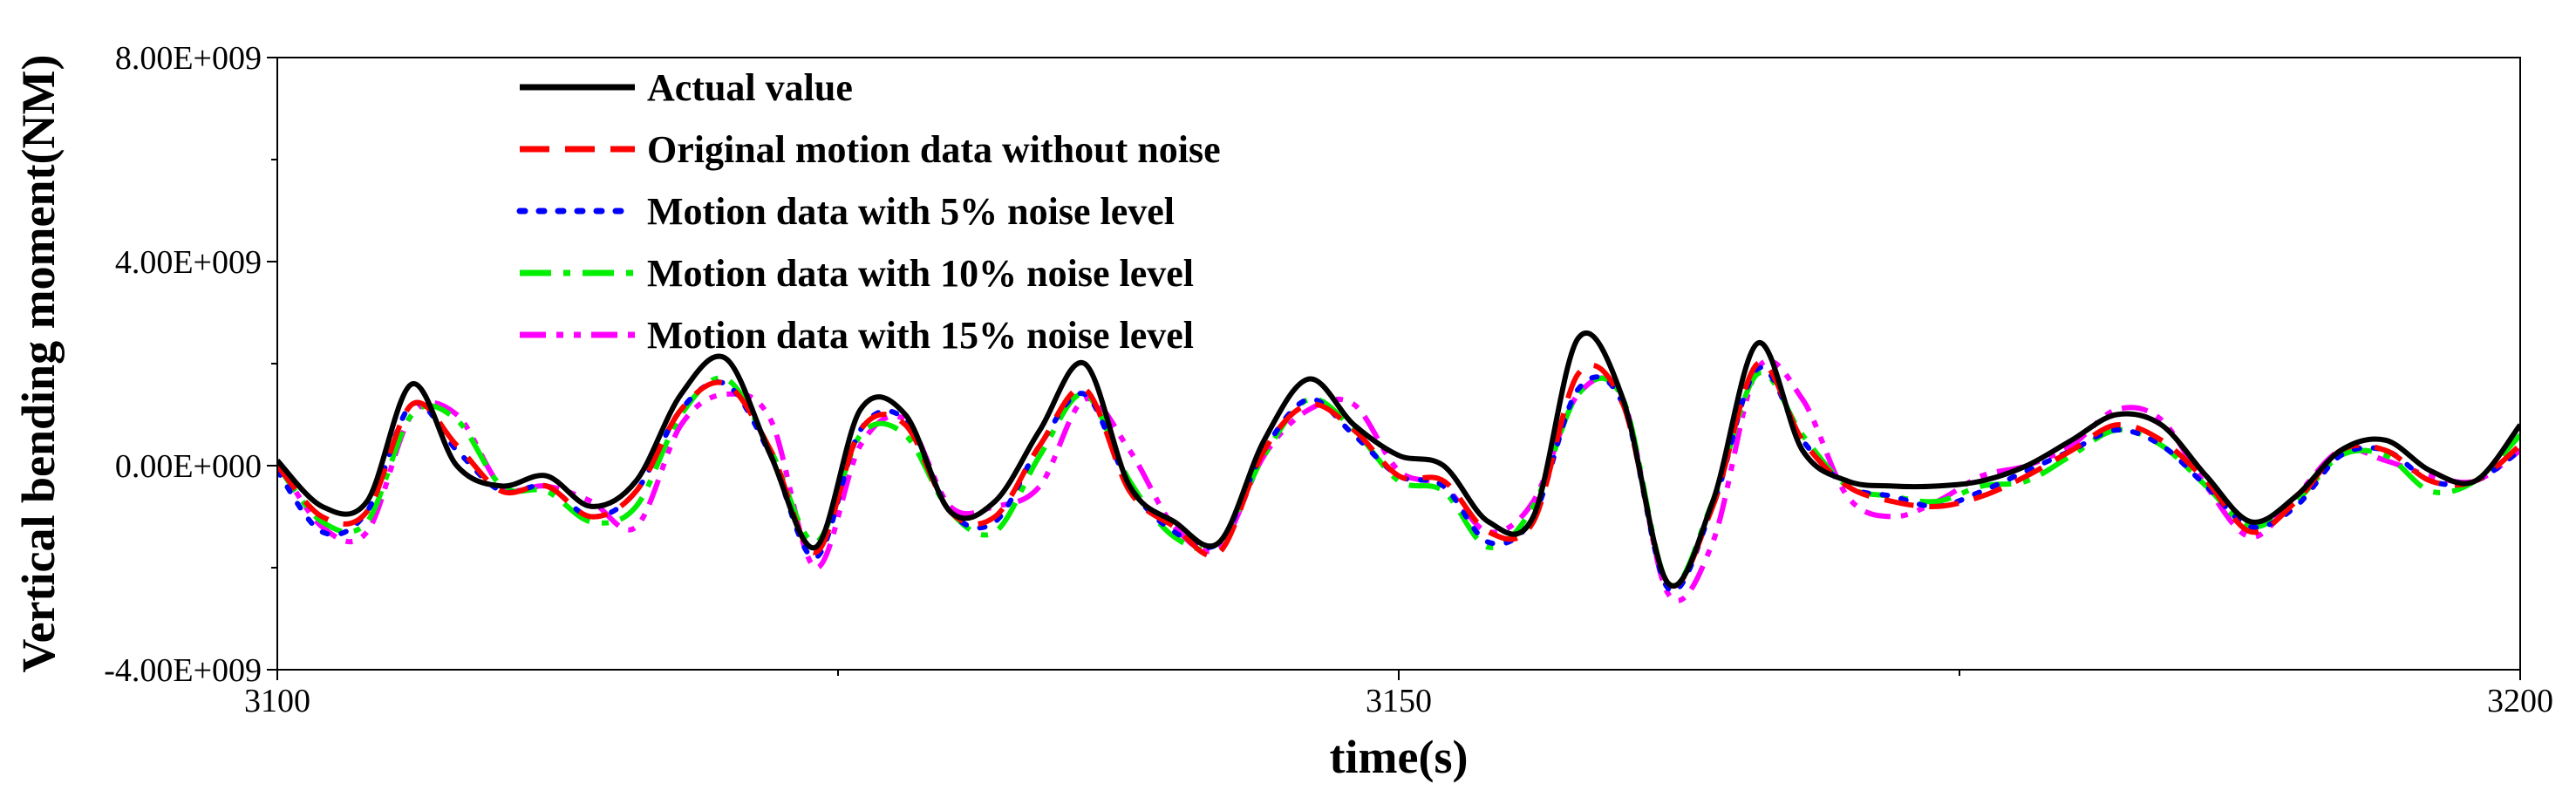  Describe the element at coordinates (2520, 701) in the screenshot. I see `x-tick-label: 3200` at that location.